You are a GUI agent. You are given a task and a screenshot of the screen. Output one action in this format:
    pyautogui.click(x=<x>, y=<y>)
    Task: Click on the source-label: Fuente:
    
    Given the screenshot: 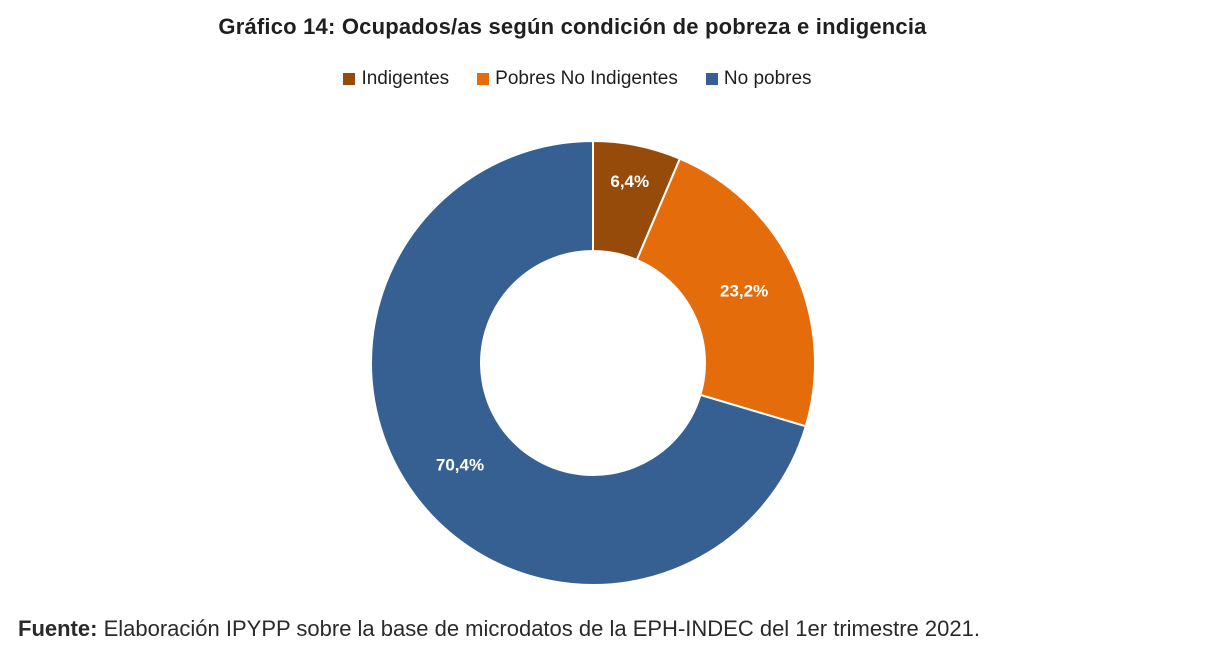 What is the action you would take?
    pyautogui.click(x=58, y=628)
    